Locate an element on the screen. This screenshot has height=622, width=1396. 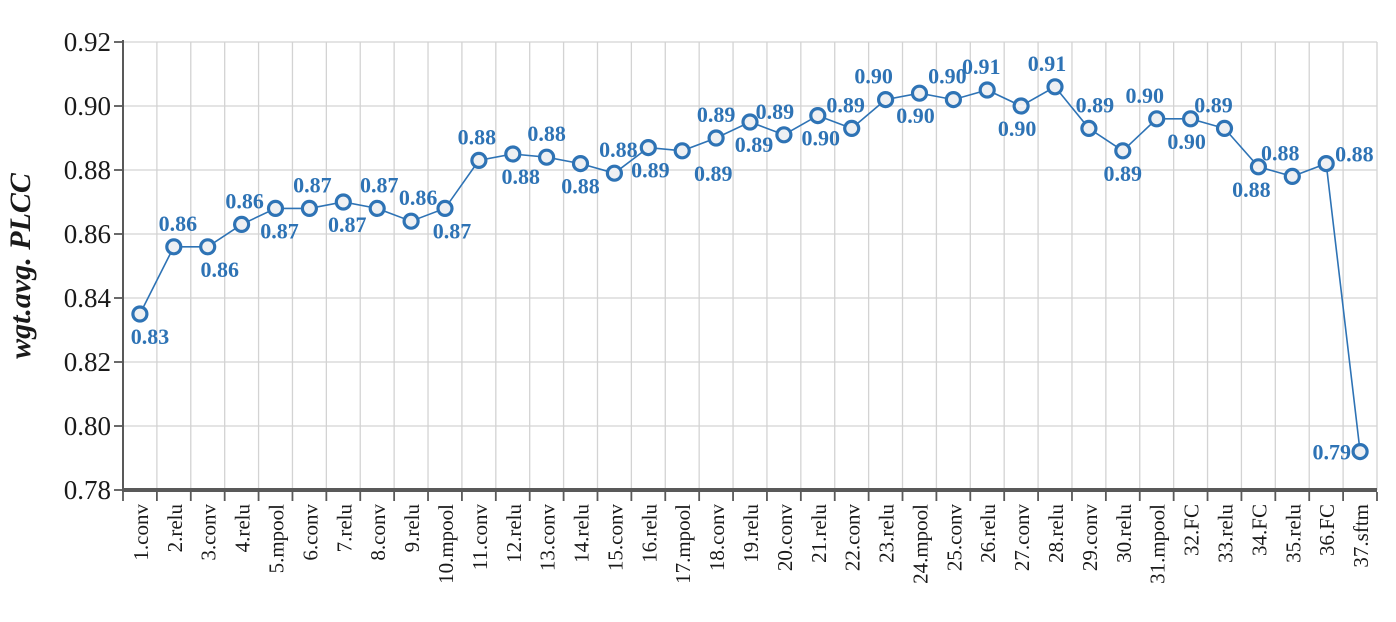
x-tick-label: 17.mpool is located at coordinates (683, 544).